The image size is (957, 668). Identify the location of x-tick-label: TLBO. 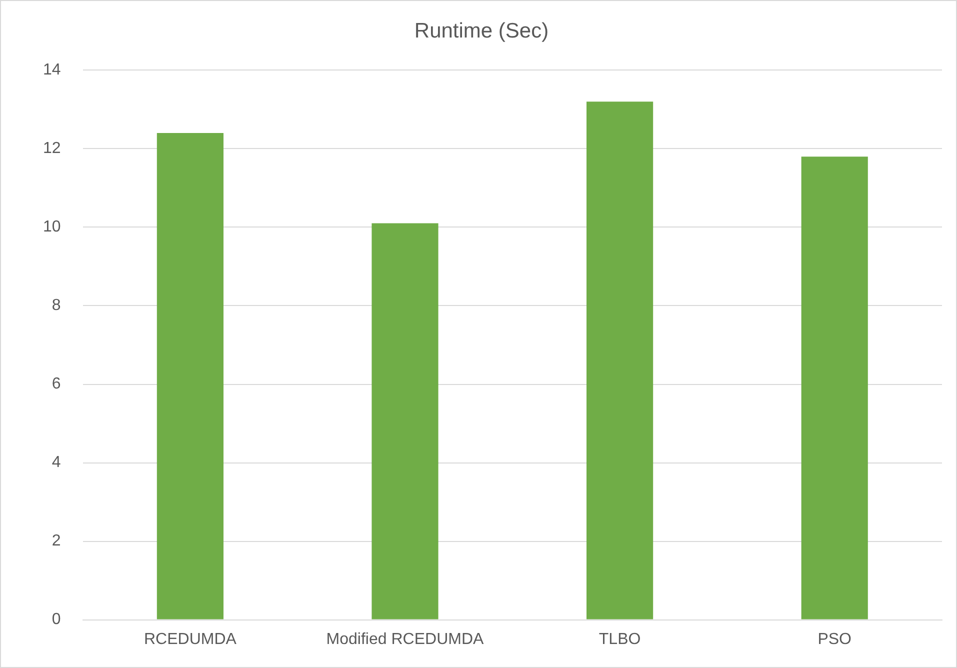
(619, 639).